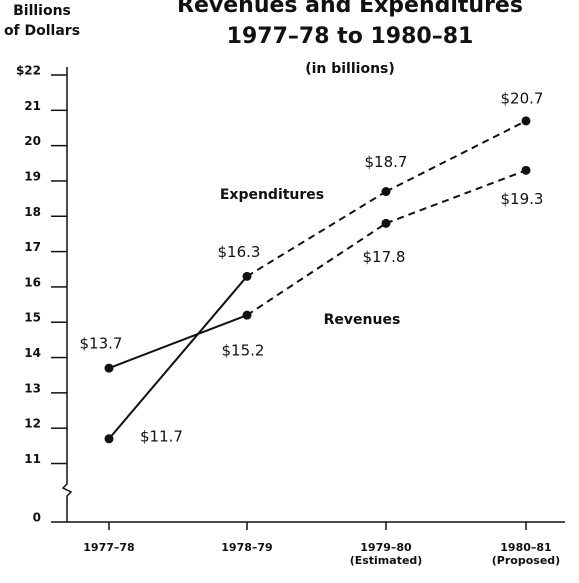 The height and width of the screenshot is (583, 579). I want to click on y-tick-label: $22, so click(28, 71).